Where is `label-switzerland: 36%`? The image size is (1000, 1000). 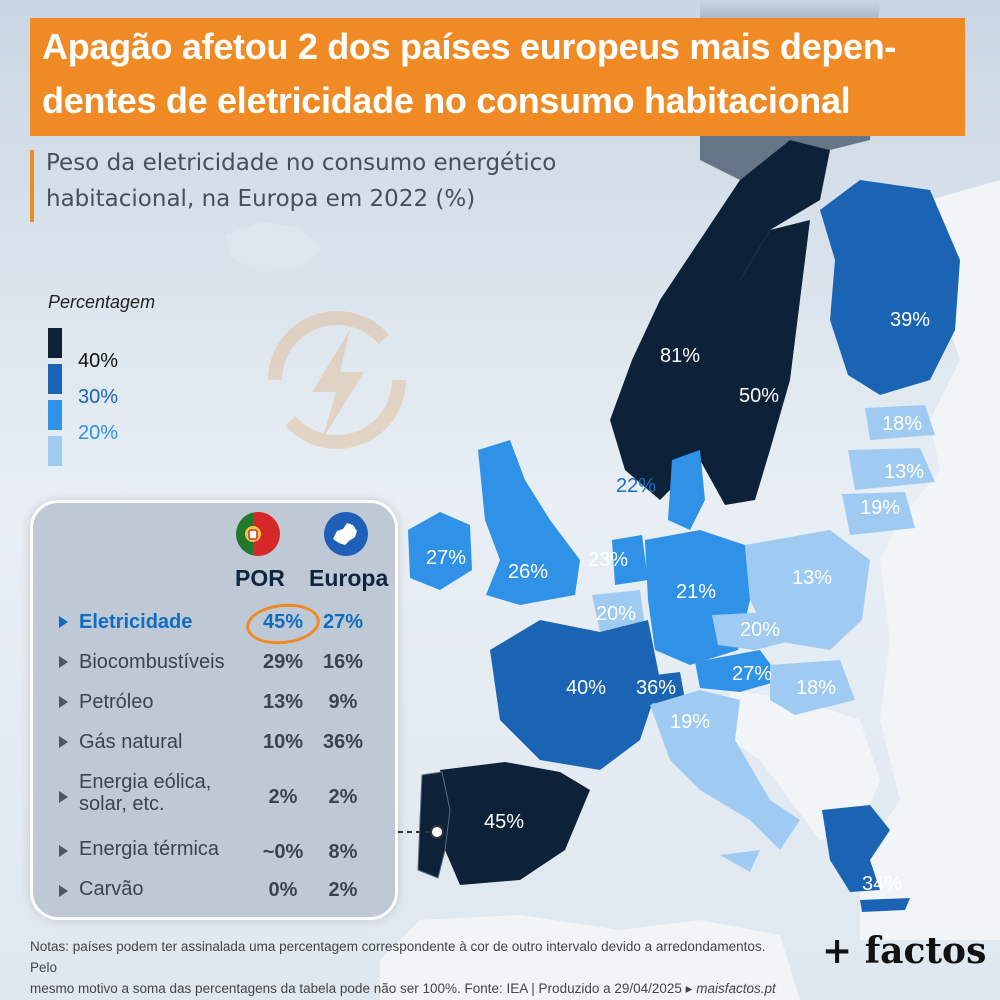
label-switzerland: 36% is located at coordinates (656, 688).